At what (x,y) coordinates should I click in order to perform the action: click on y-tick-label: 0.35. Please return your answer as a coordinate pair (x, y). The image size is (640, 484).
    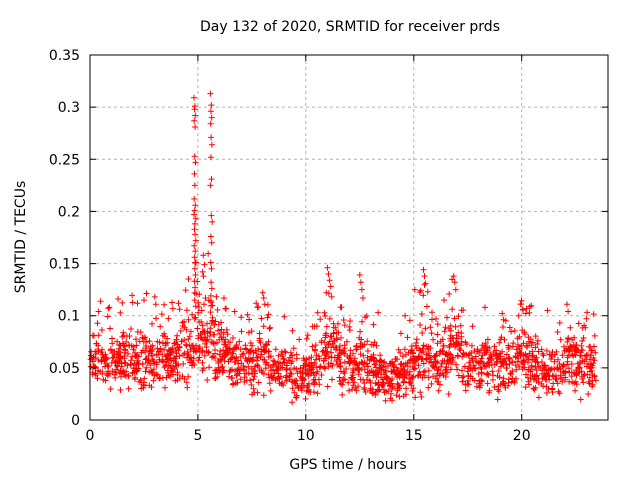
    Looking at the image, I should click on (64, 56).